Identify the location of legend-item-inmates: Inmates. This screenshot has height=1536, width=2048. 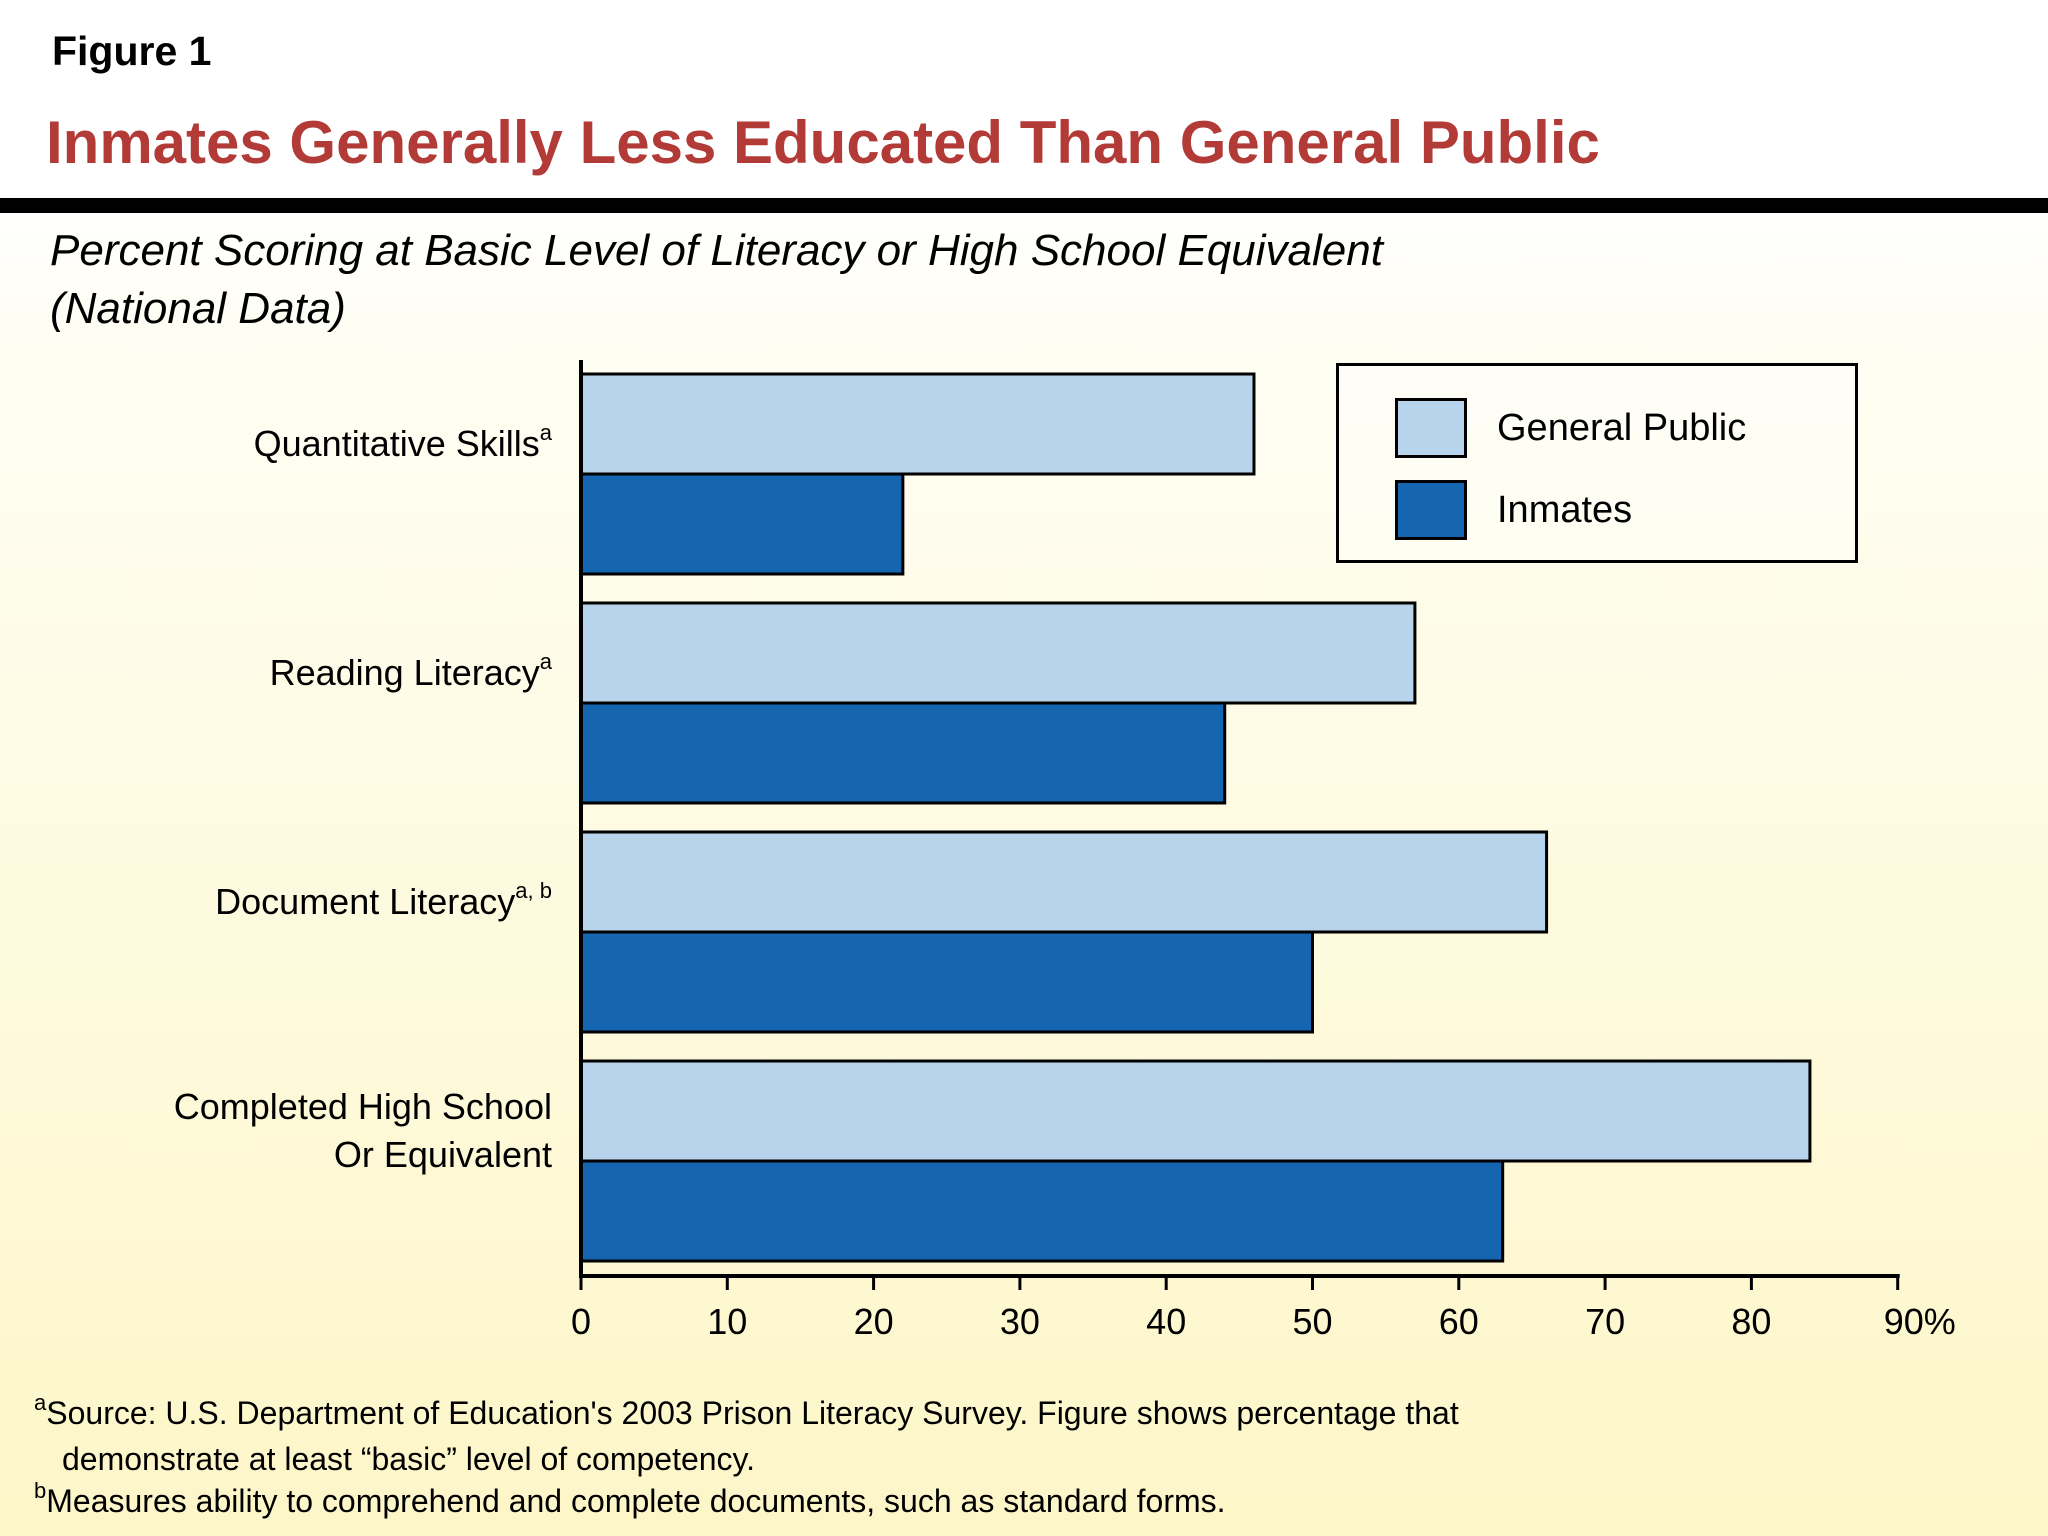
(1513, 510).